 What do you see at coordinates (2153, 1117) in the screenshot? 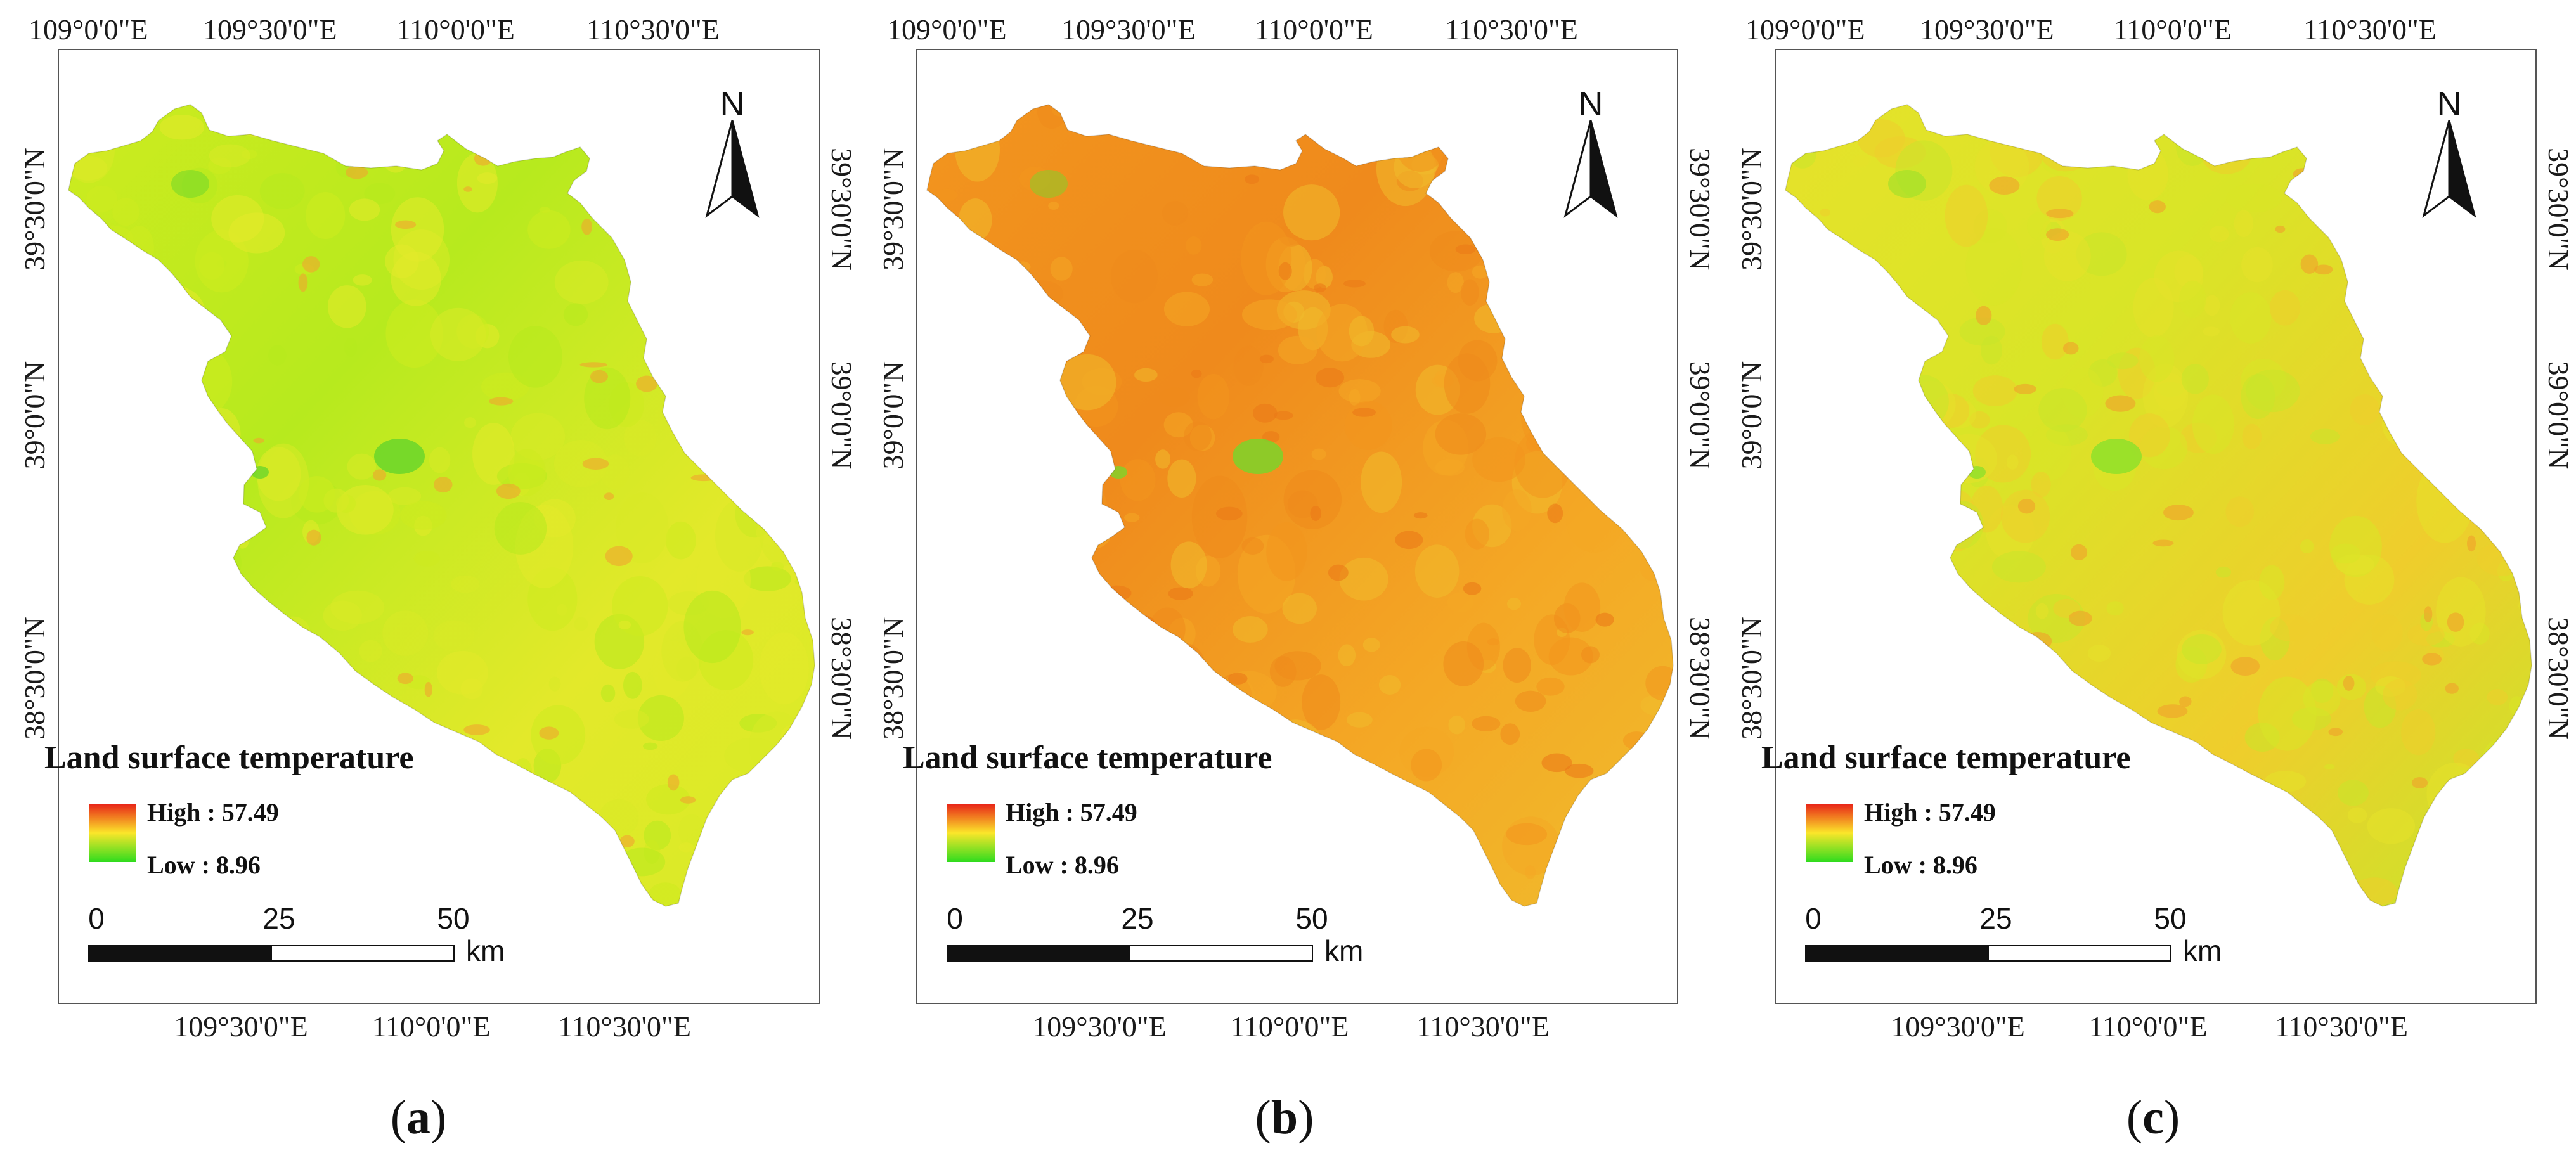
I see `caption-c: (c)` at bounding box center [2153, 1117].